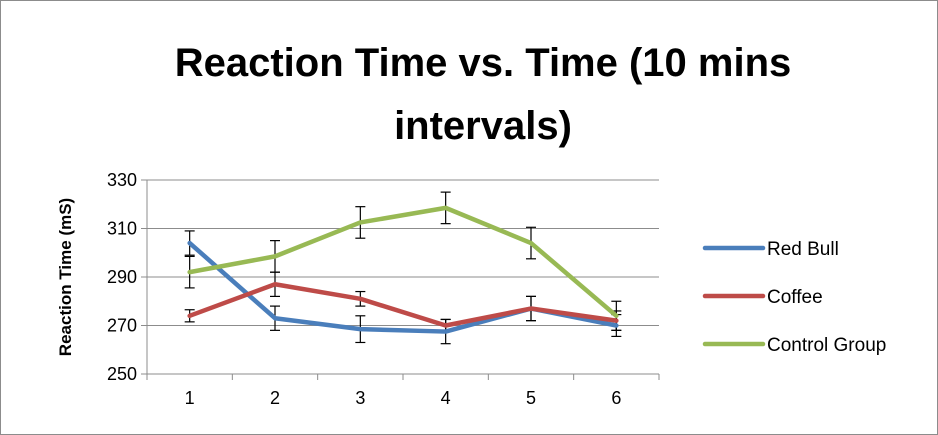  I want to click on x-tick-label: 1, so click(190, 398).